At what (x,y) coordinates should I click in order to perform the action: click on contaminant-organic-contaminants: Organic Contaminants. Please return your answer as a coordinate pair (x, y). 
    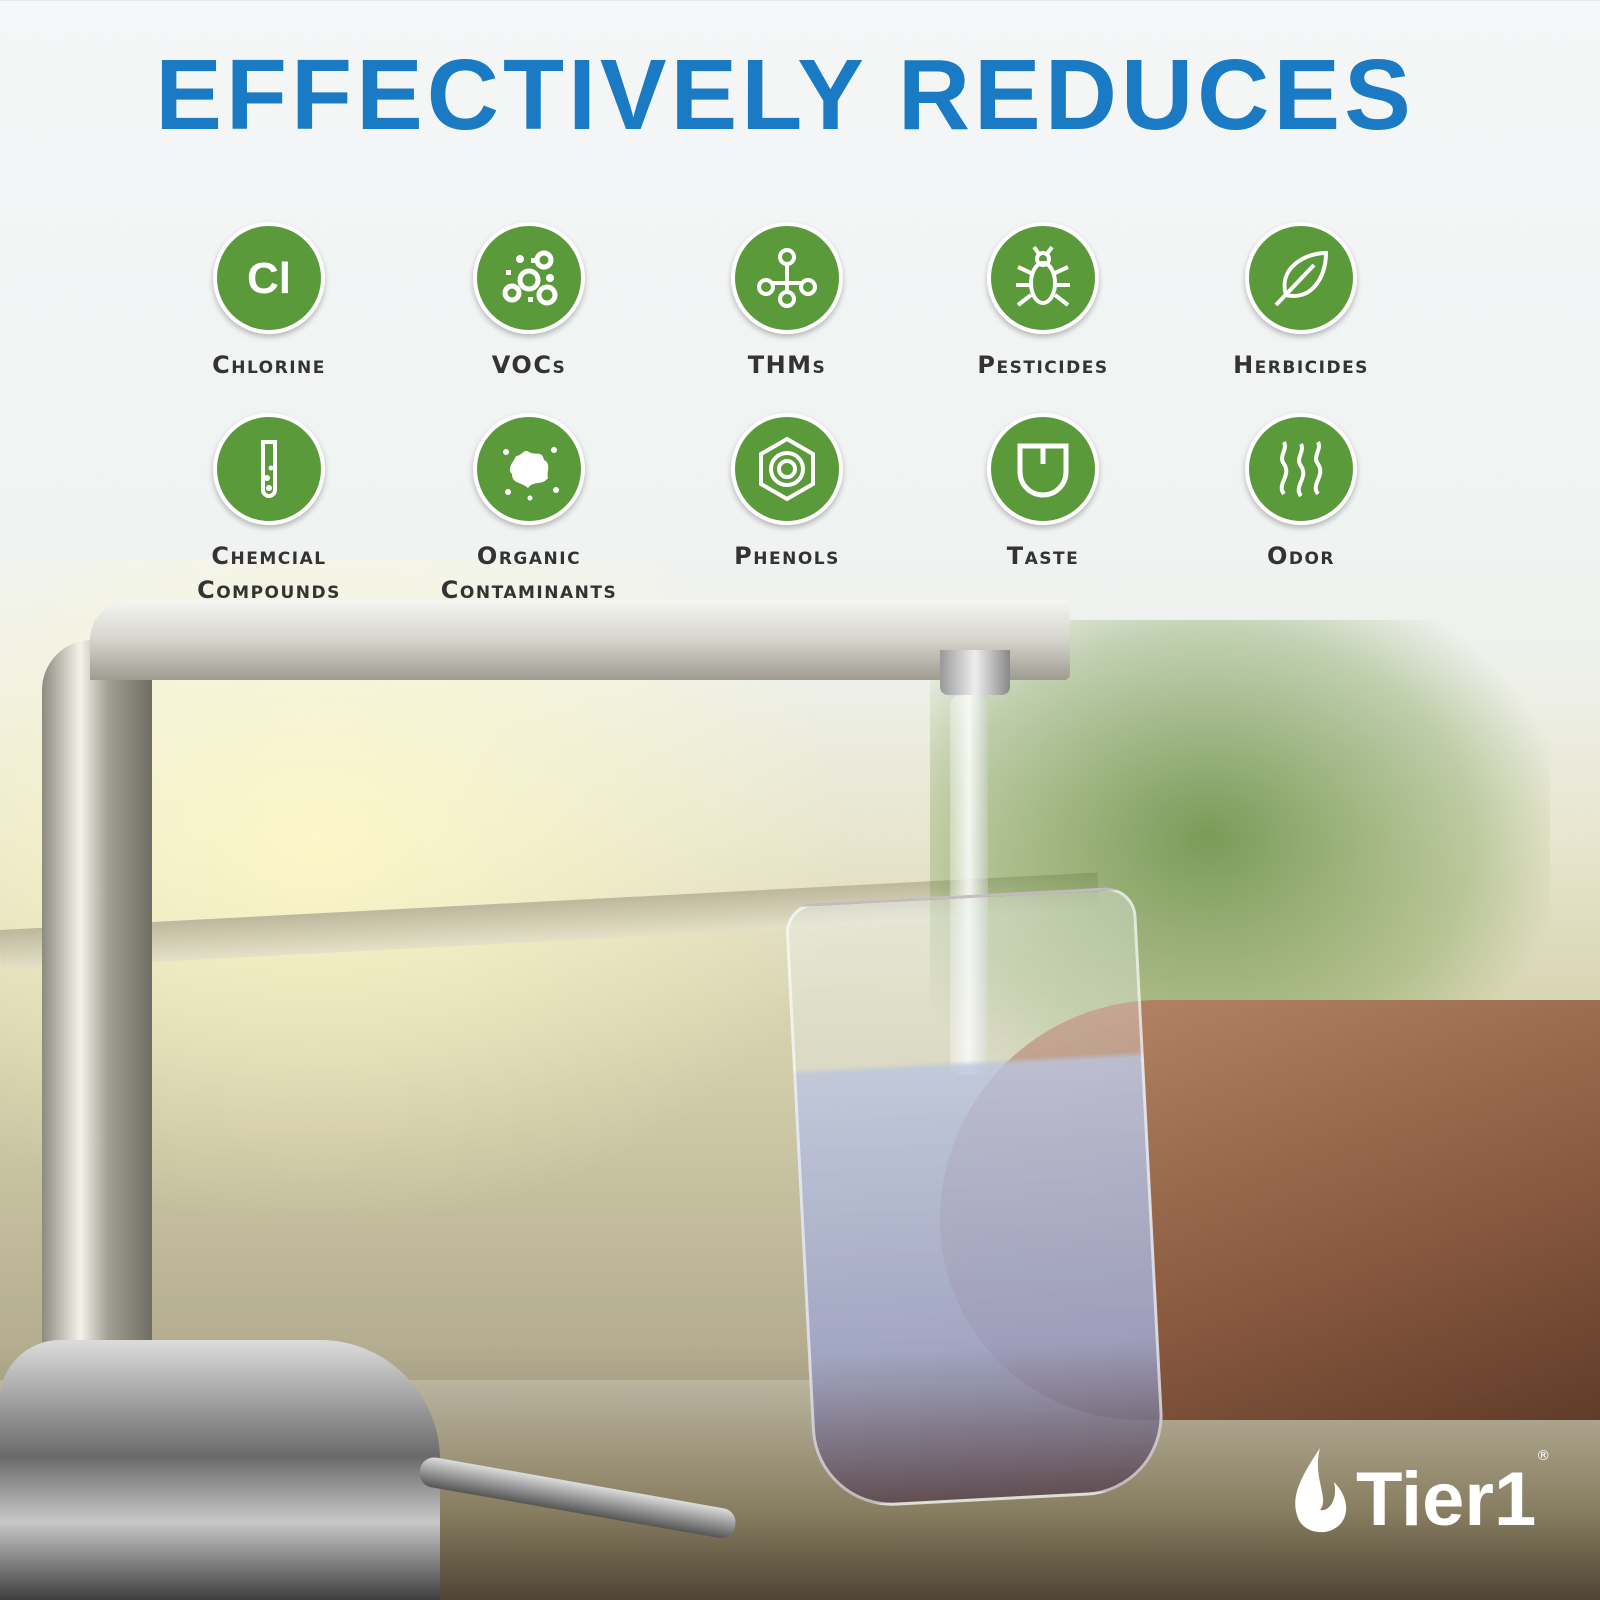
    Looking at the image, I should click on (529, 510).